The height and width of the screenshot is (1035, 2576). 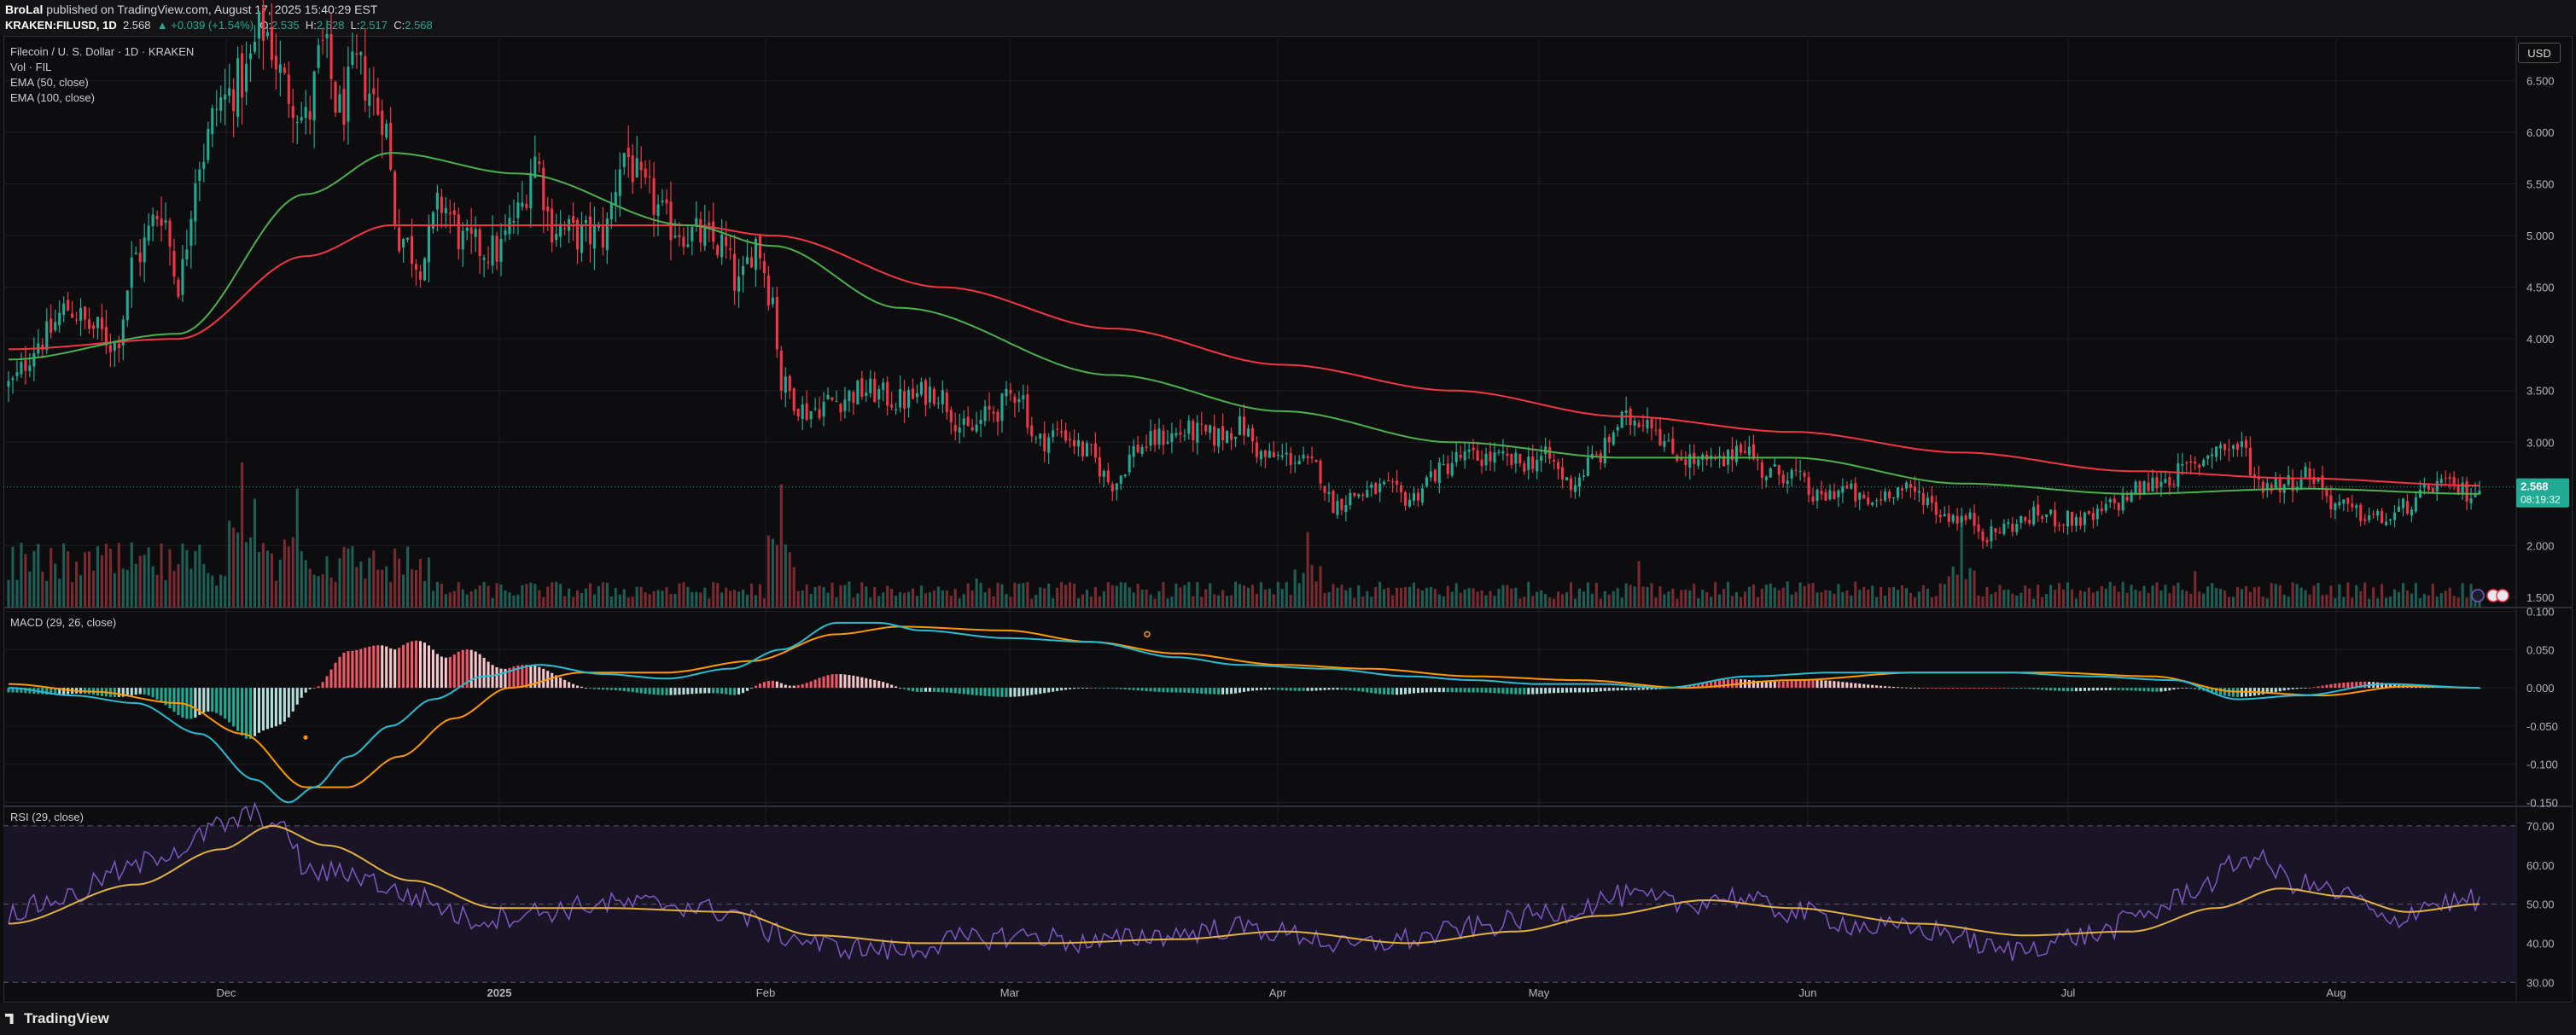 I want to click on time-tick-label: Feb, so click(x=765, y=992).